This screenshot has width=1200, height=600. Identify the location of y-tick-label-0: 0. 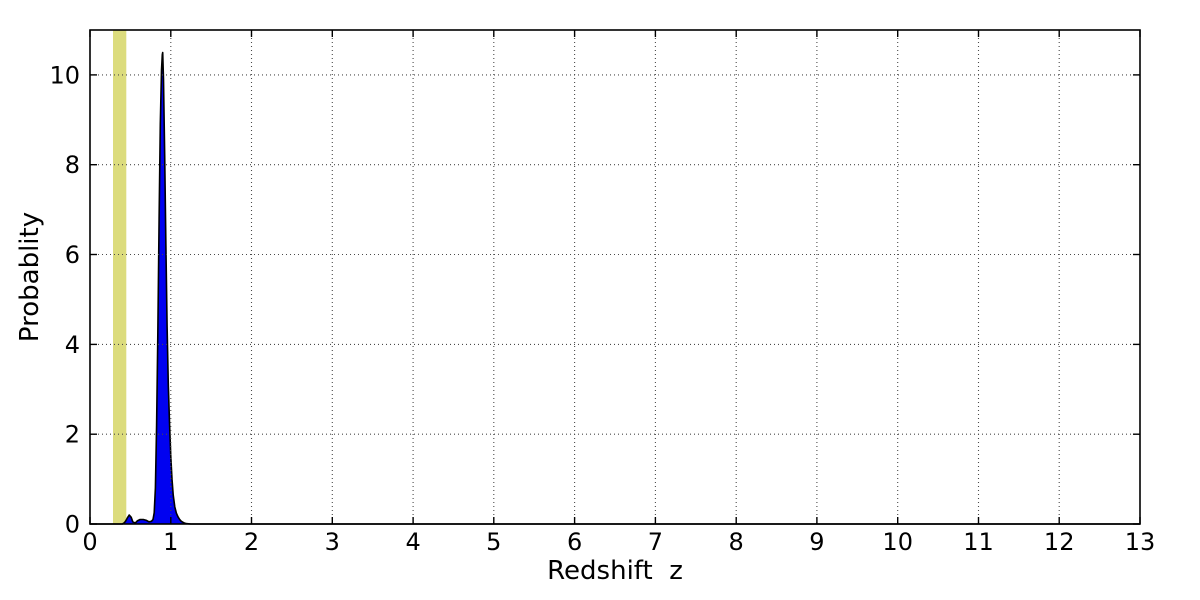
(72, 525).